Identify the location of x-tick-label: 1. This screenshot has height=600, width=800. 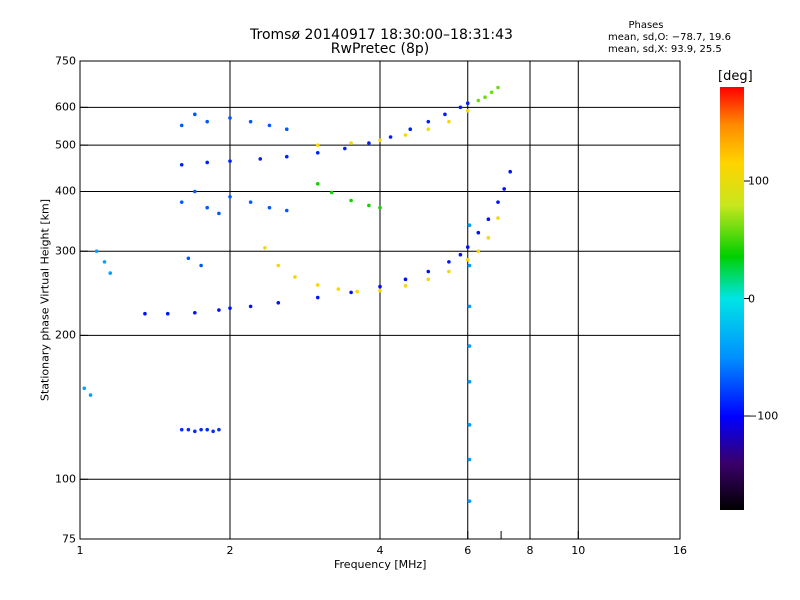
(80, 550).